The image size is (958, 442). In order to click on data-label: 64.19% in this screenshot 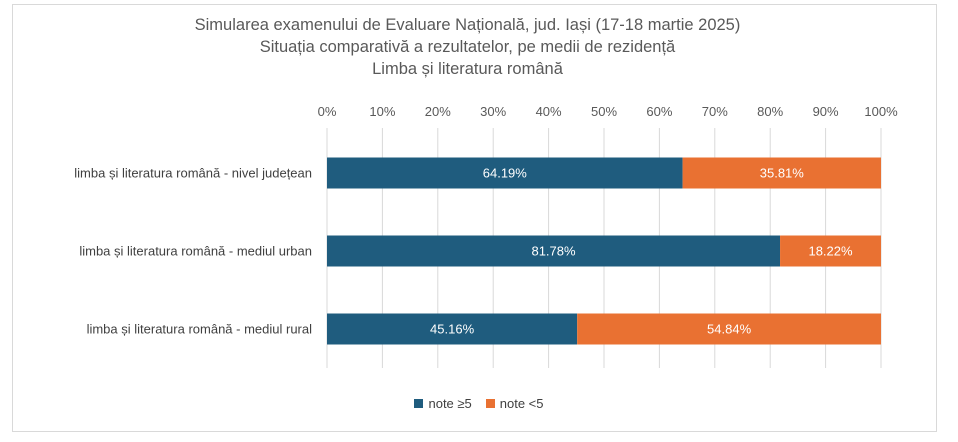, I will do `click(505, 173)`.